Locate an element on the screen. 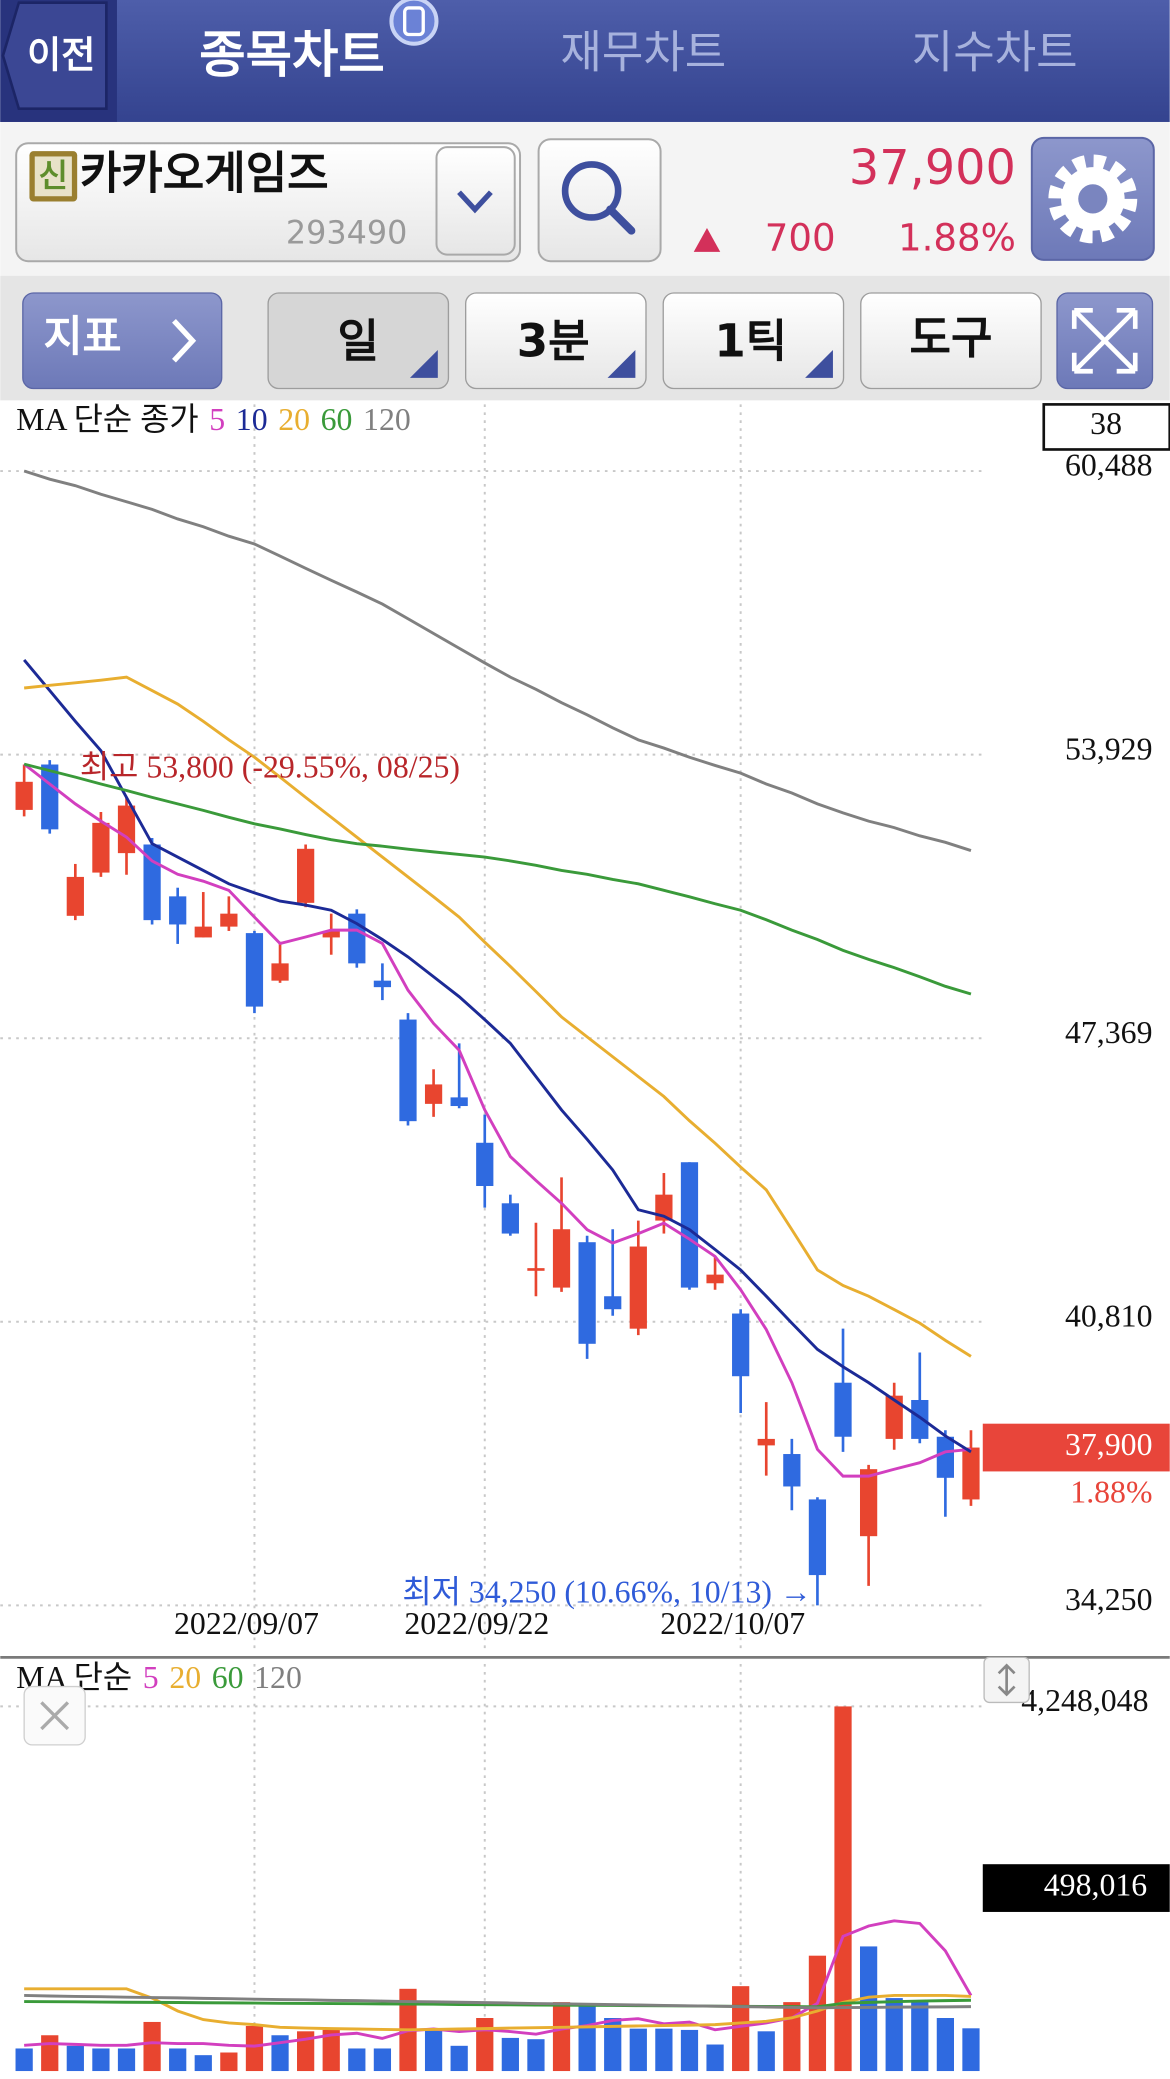 The width and height of the screenshot is (1170, 2079). dropdown-button is located at coordinates (475, 201).